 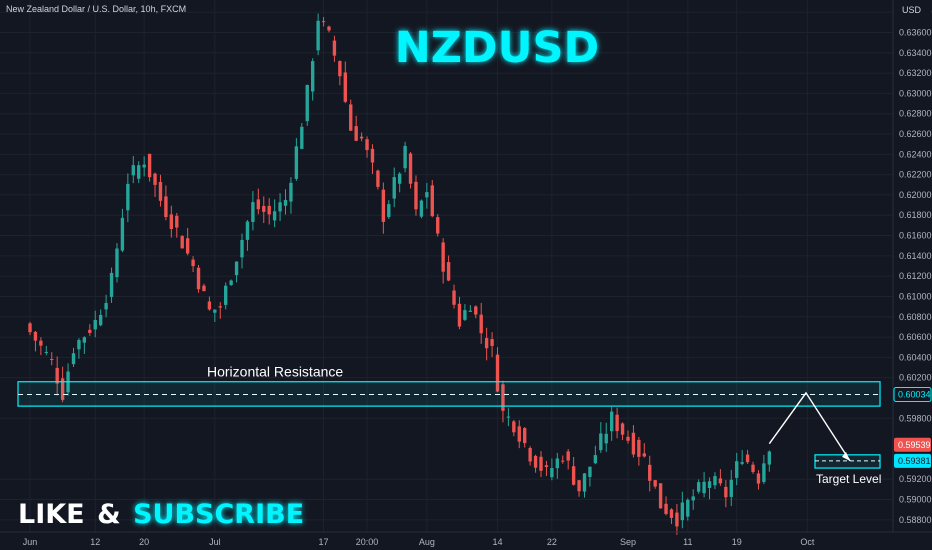 I want to click on price-tick-label: 0.62800, so click(x=915, y=114).